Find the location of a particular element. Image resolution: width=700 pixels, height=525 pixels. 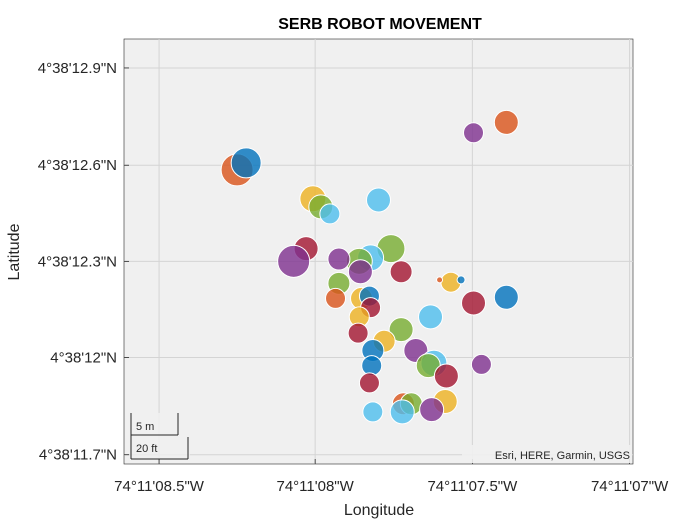

scale-bar-imperial-label: 20 ft is located at coordinates (146, 449).